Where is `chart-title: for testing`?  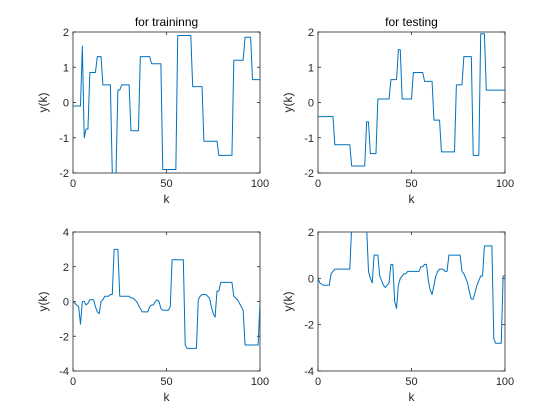 chart-title: for testing is located at coordinates (411, 22).